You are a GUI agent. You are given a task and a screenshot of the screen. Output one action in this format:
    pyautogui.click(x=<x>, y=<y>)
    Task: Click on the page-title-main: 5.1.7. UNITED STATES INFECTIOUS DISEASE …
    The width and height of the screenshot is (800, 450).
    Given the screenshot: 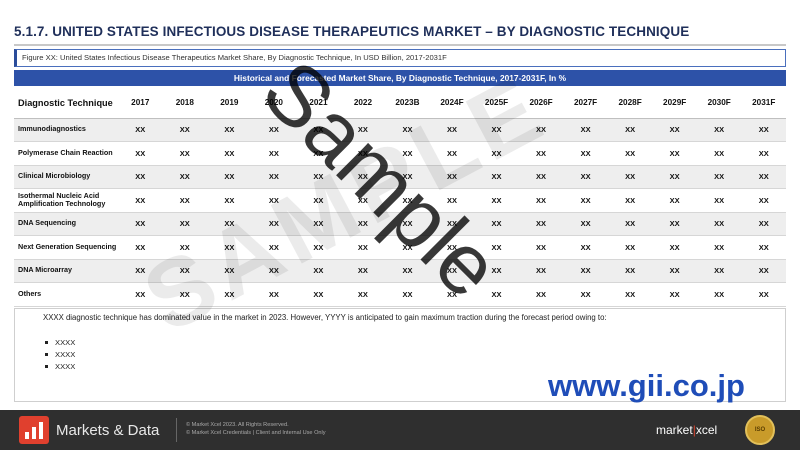 What is the action you would take?
    pyautogui.click(x=248, y=31)
    